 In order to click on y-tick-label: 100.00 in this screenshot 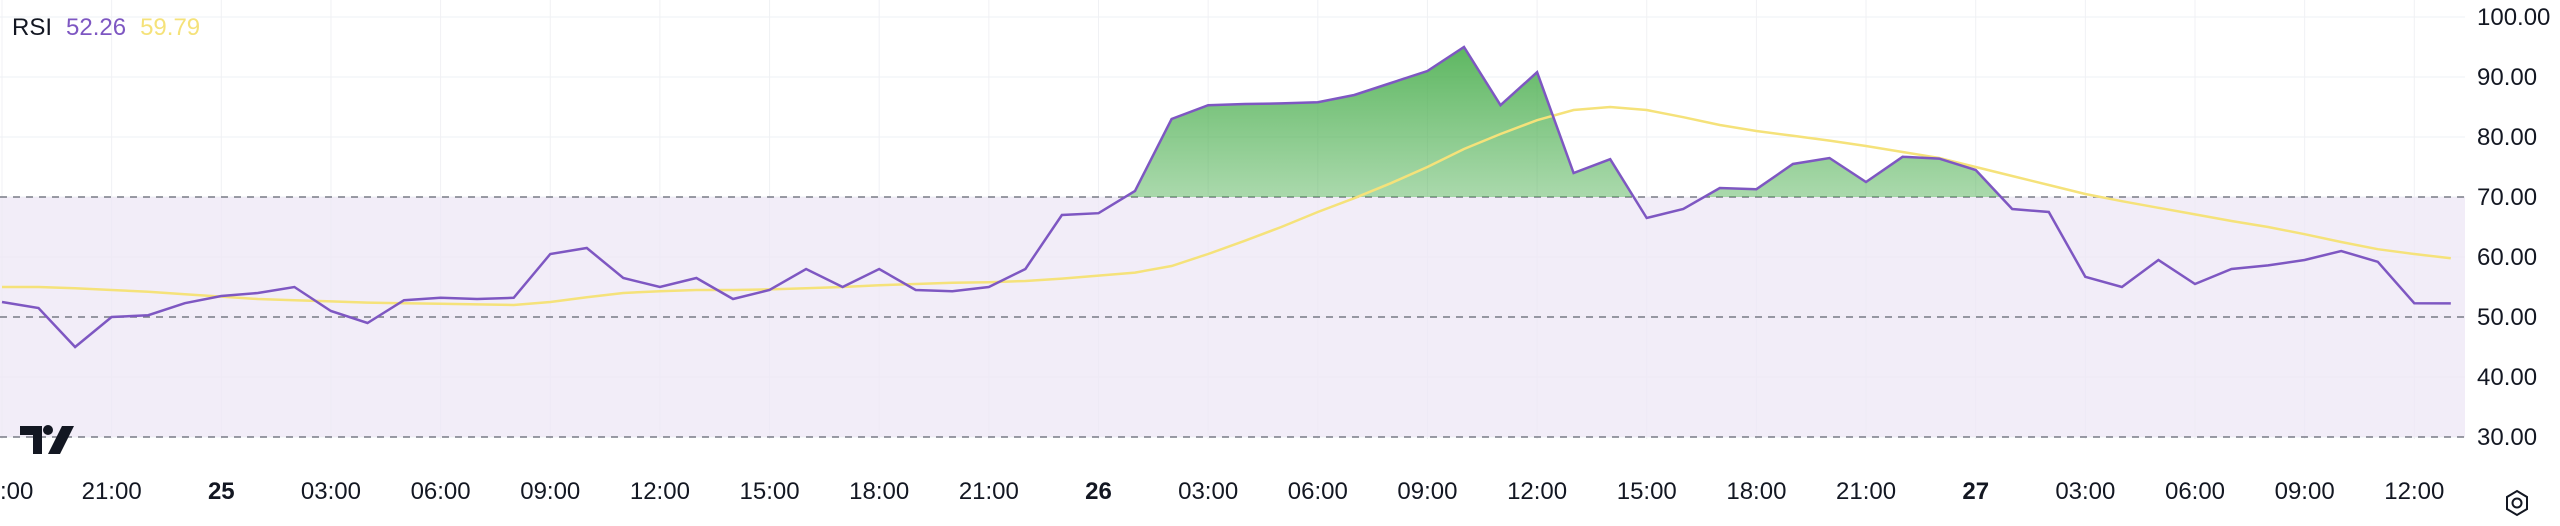, I will do `click(2513, 17)`.